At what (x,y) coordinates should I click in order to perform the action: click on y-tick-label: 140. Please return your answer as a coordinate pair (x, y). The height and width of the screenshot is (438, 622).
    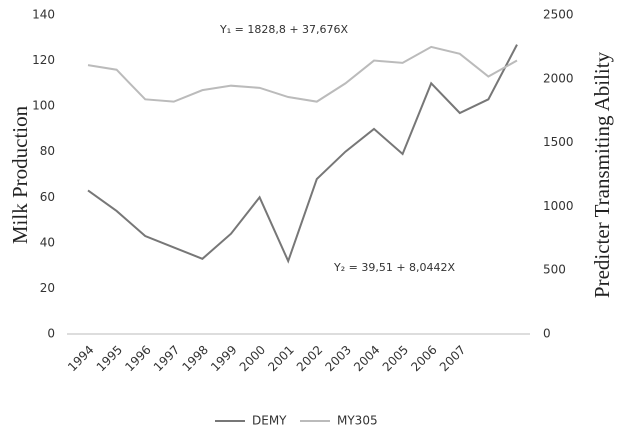
    Looking at the image, I should click on (43, 15).